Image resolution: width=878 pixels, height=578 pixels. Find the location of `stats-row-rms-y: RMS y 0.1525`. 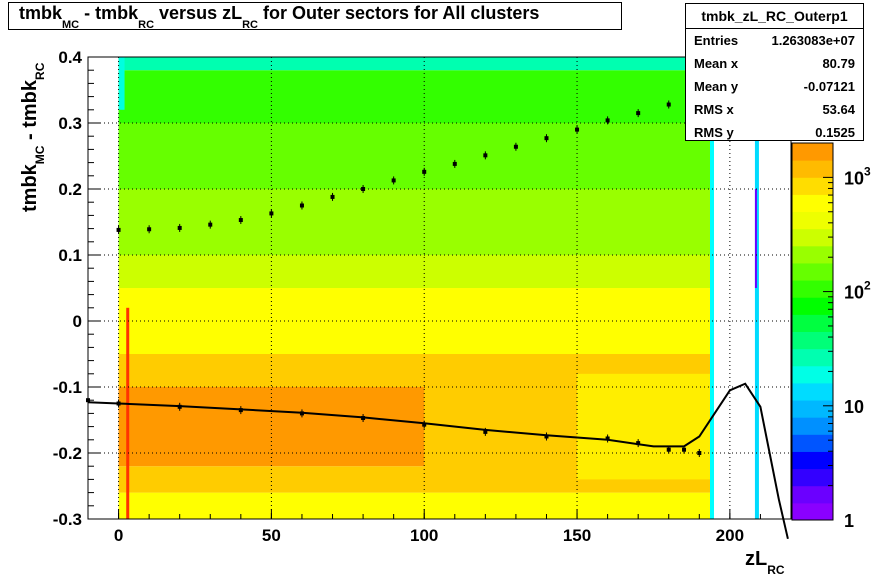

stats-row-rms-y: RMS y 0.1525 is located at coordinates (774, 132).